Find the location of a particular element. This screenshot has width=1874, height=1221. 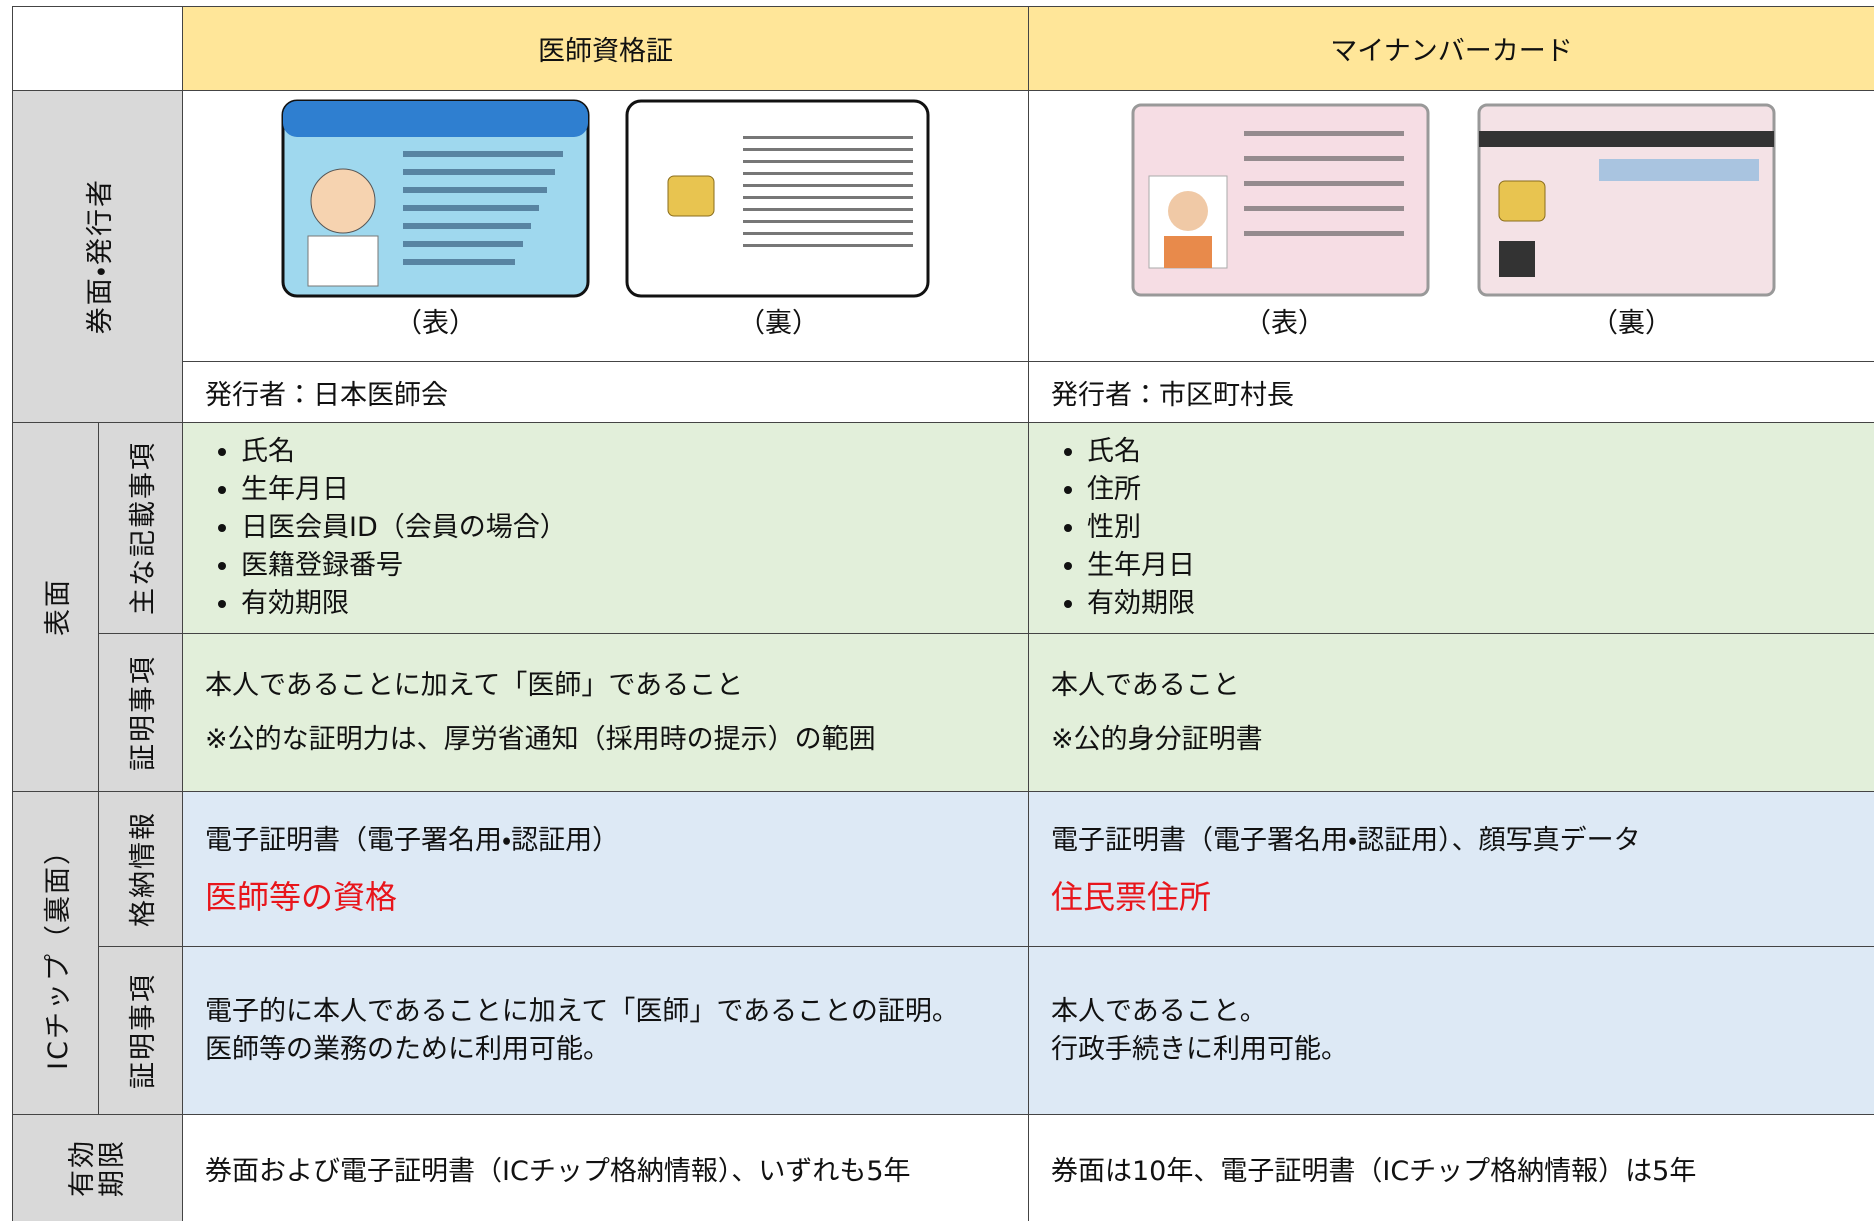

label-text: 有効 期限 is located at coordinates (97, 1168).